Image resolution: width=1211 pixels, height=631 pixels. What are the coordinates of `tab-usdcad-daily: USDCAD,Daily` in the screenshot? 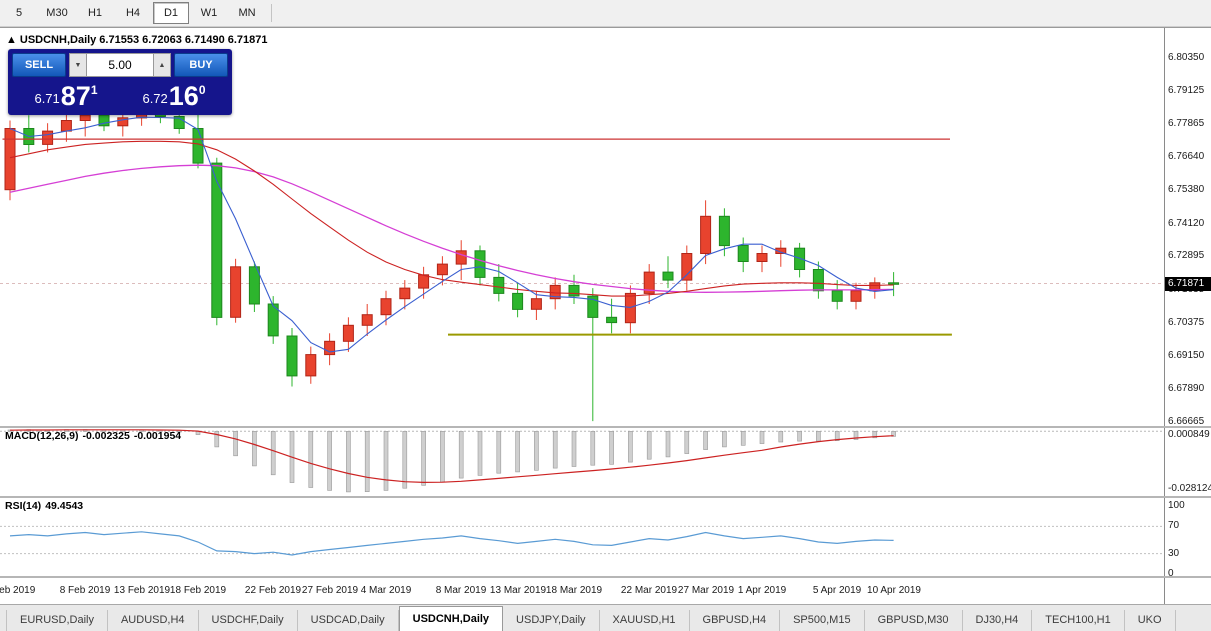 It's located at (348, 620).